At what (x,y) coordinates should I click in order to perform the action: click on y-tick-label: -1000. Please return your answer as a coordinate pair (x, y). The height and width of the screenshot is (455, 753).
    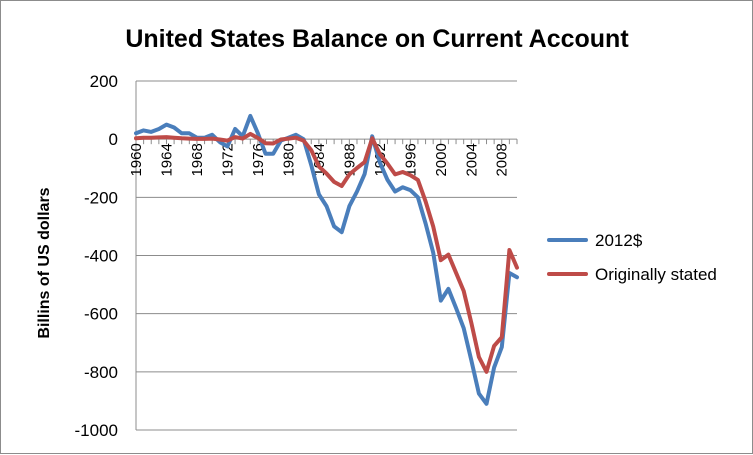
    Looking at the image, I should click on (96, 430).